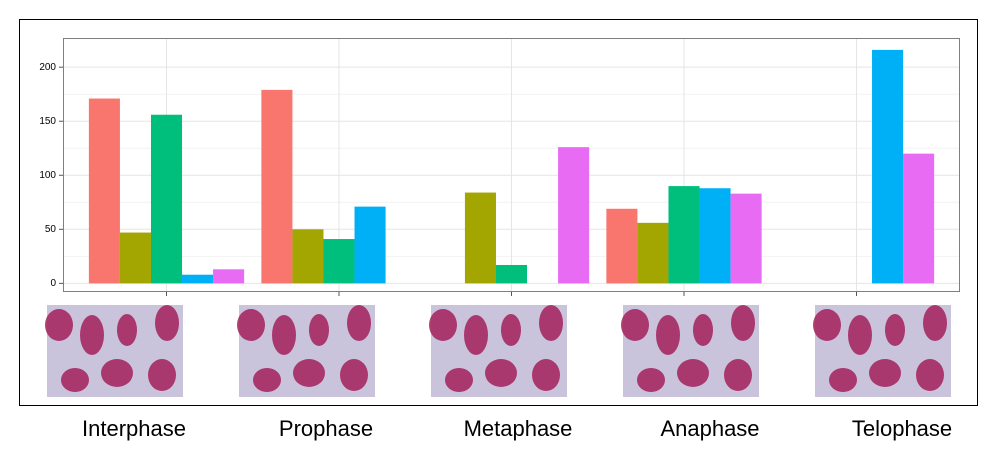 This screenshot has height=468, width=998. What do you see at coordinates (53, 283) in the screenshot?
I see `y-tick-label: 0` at bounding box center [53, 283].